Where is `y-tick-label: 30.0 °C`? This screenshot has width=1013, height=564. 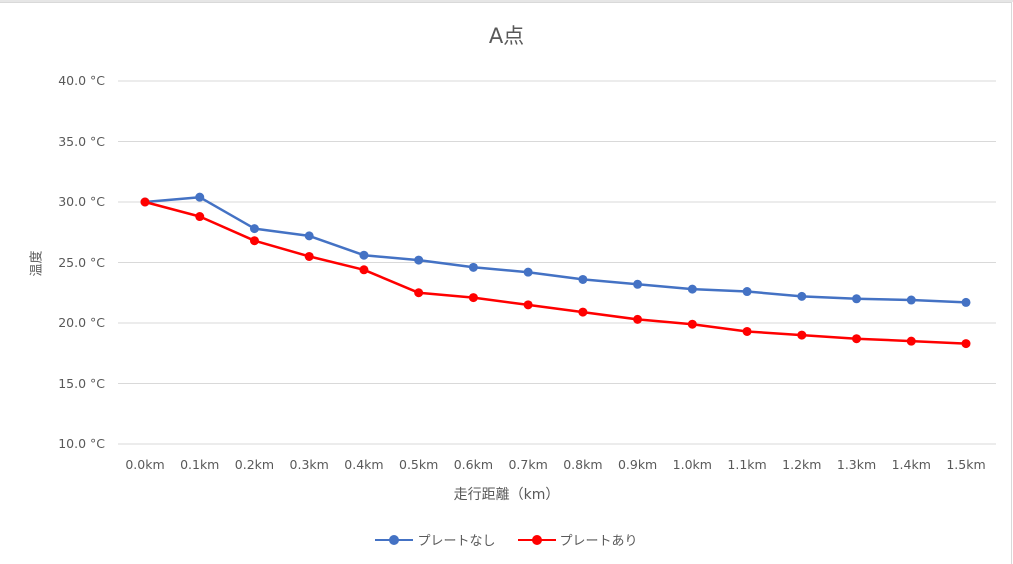
y-tick-label: 30.0 °C is located at coordinates (81, 201).